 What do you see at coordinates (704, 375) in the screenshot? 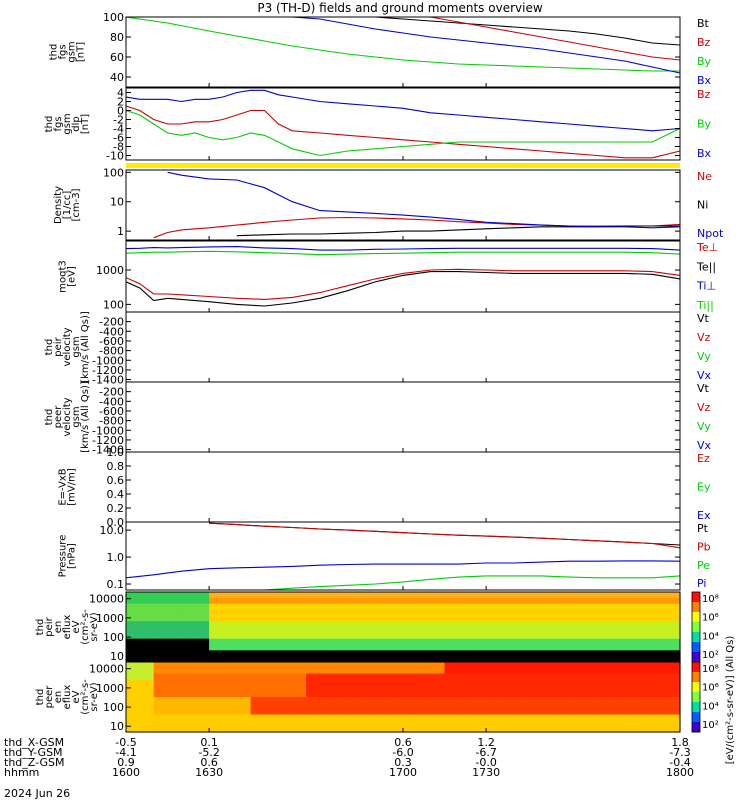
I see `legend-Vx: Vx` at bounding box center [704, 375].